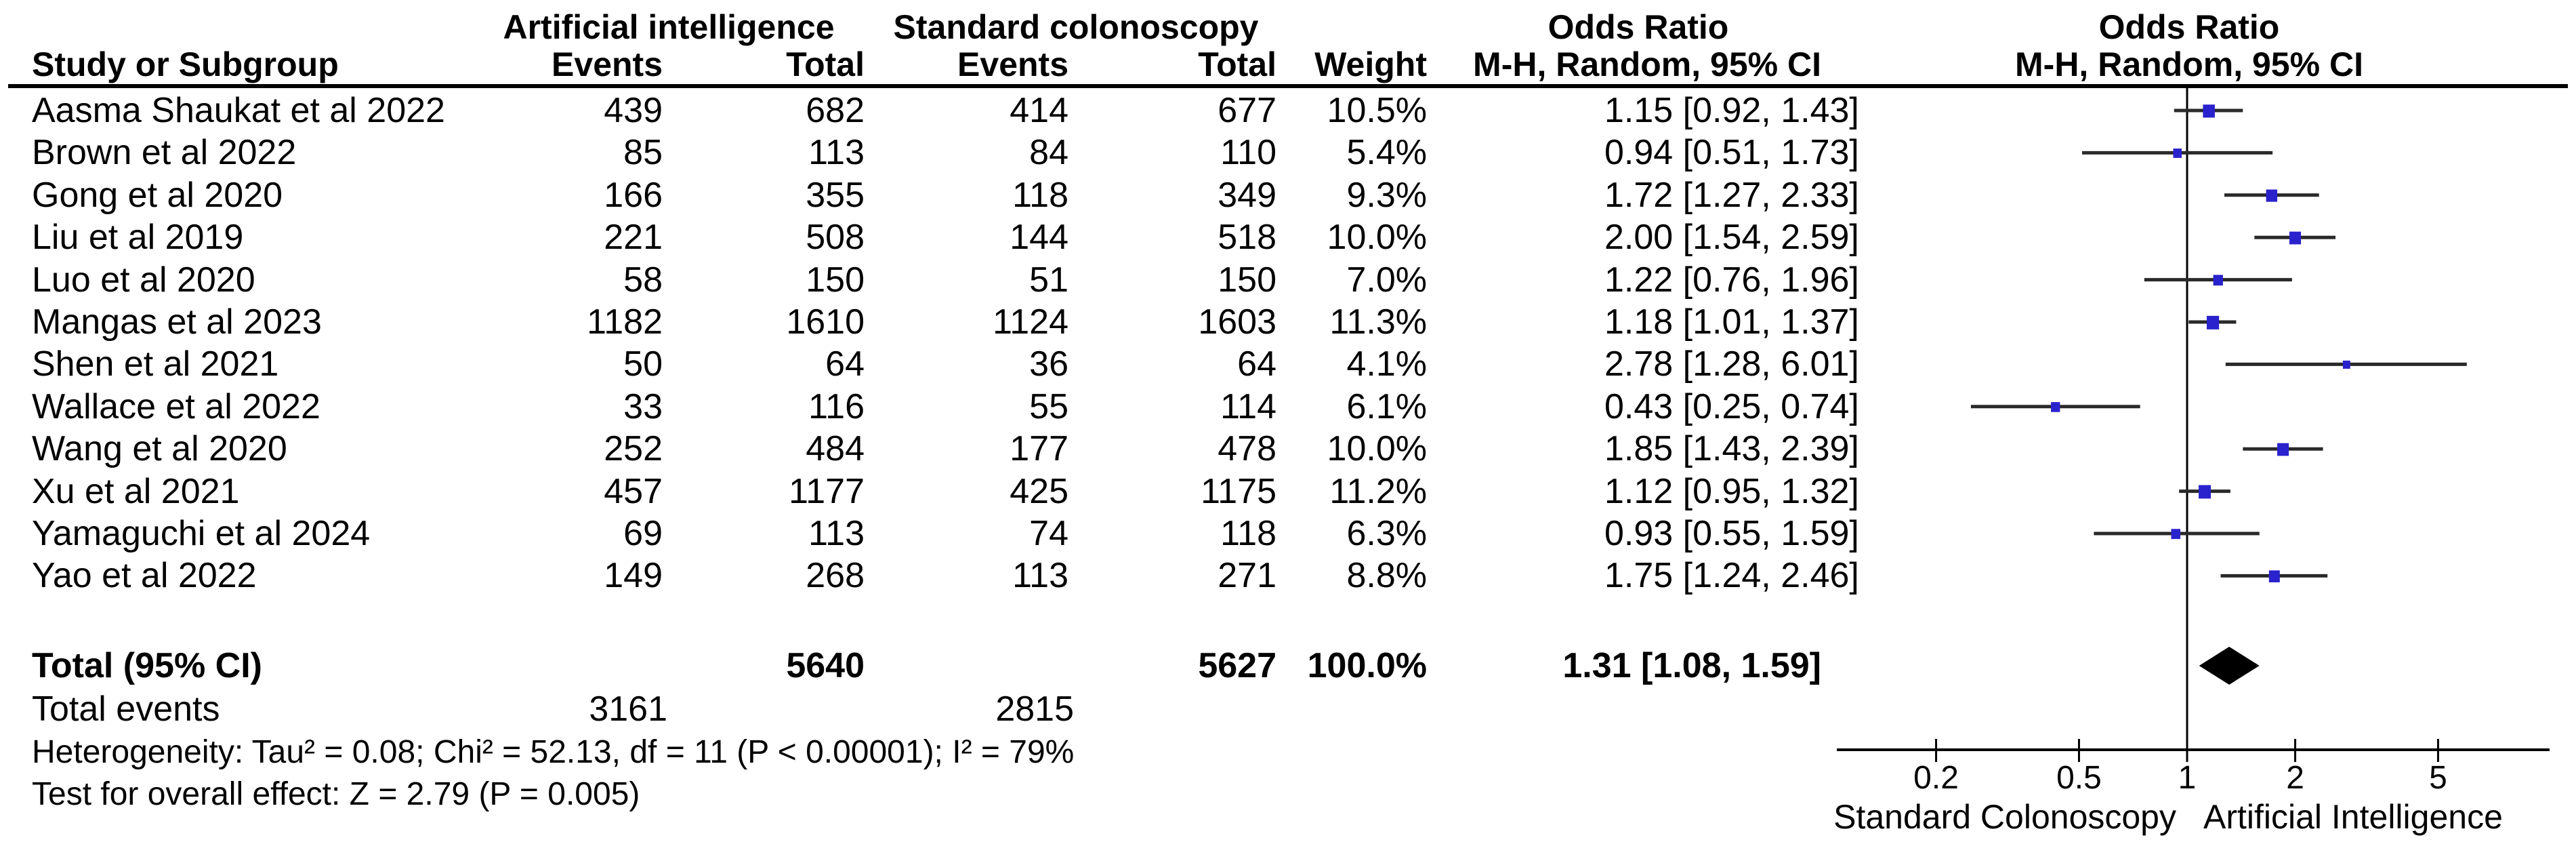 This screenshot has height=844, width=2576. I want to click on study-or-ci-text: 2.00 [1.54, 2.59], so click(1731, 238).